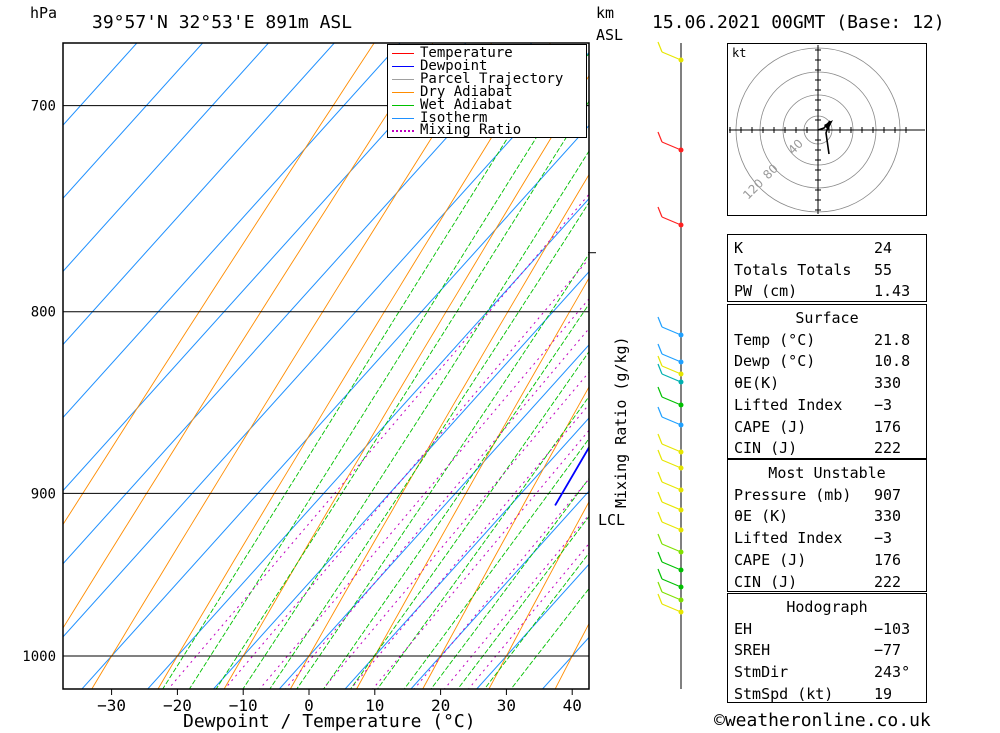 This screenshot has height=733, width=1000. Describe the element at coordinates (670, 365) in the screenshot. I see `wind-barb-column` at that location.